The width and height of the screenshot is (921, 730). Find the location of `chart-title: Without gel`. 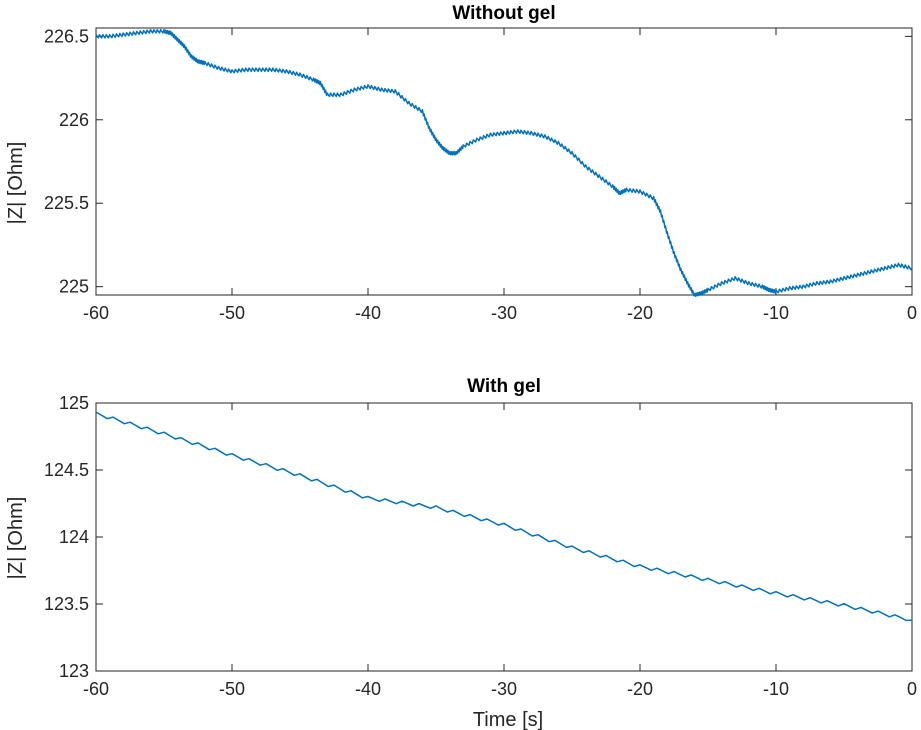

chart-title: Without gel is located at coordinates (503, 13).